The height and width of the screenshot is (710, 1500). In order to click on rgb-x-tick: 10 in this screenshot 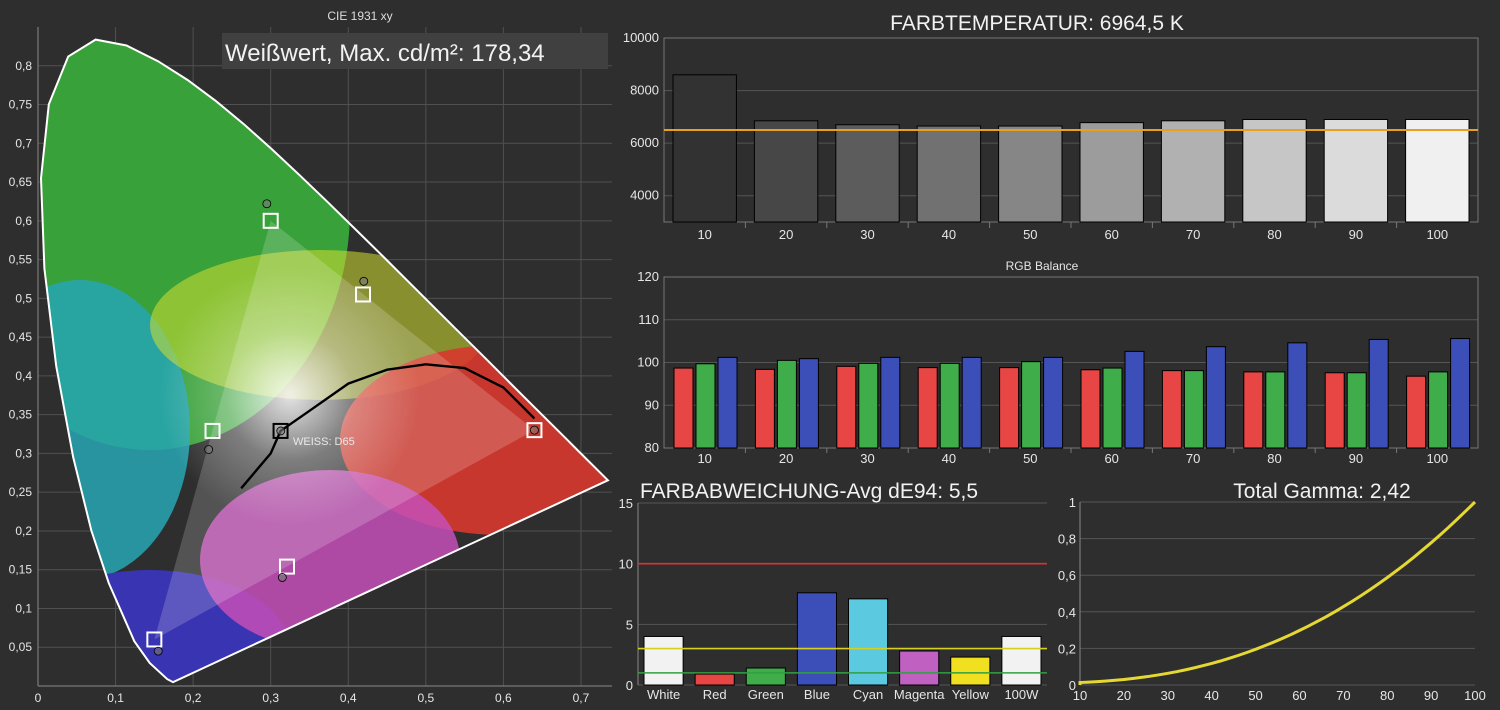, I will do `click(704, 458)`.